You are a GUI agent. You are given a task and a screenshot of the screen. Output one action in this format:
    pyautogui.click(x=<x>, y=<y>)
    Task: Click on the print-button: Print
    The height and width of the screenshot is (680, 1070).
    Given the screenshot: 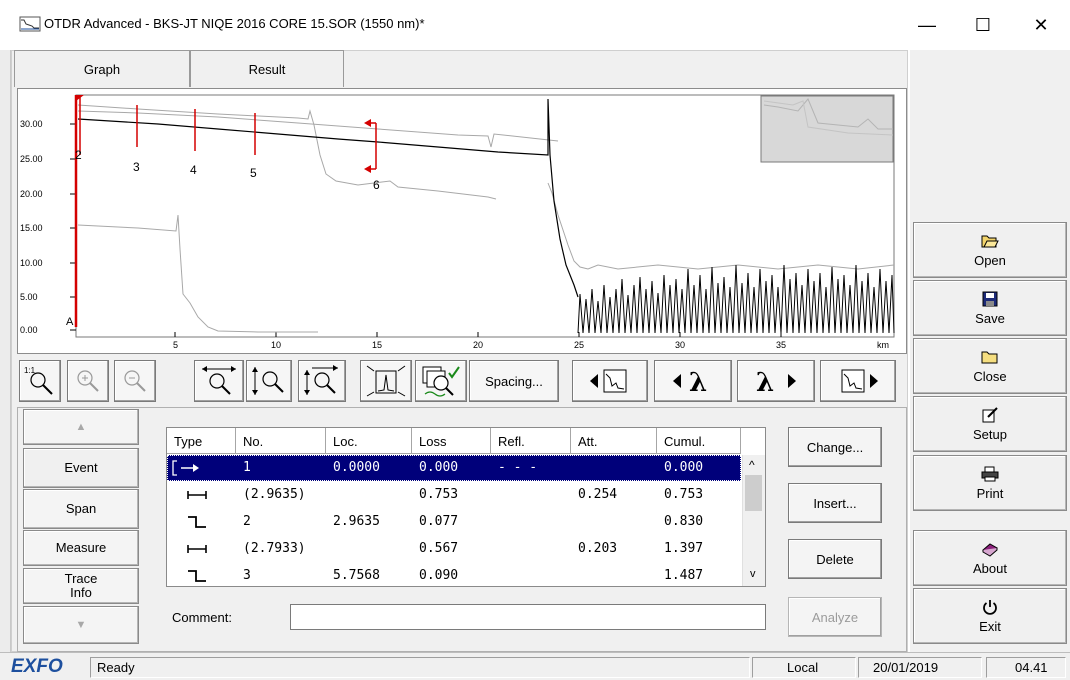 What is the action you would take?
    pyautogui.click(x=990, y=483)
    